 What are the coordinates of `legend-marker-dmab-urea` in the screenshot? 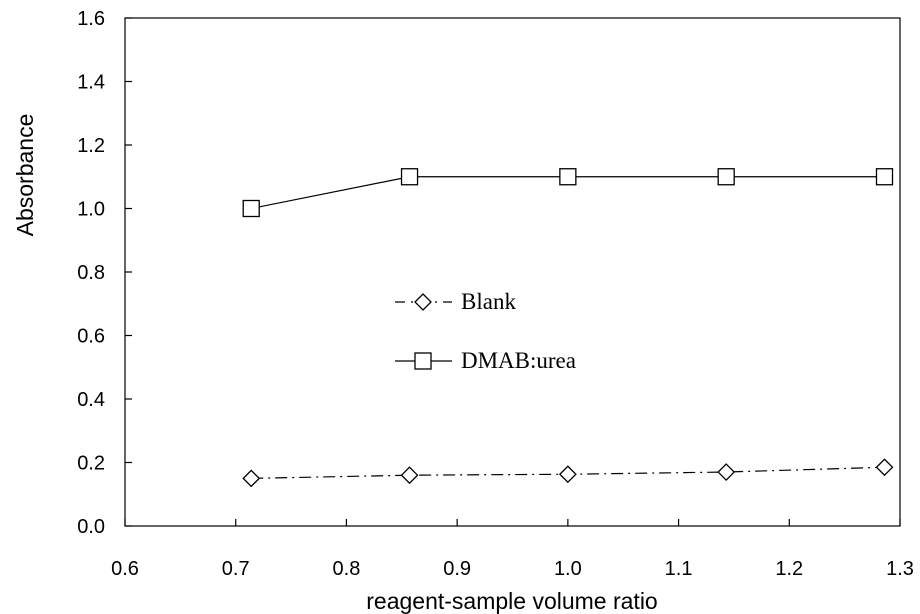 It's located at (423, 361).